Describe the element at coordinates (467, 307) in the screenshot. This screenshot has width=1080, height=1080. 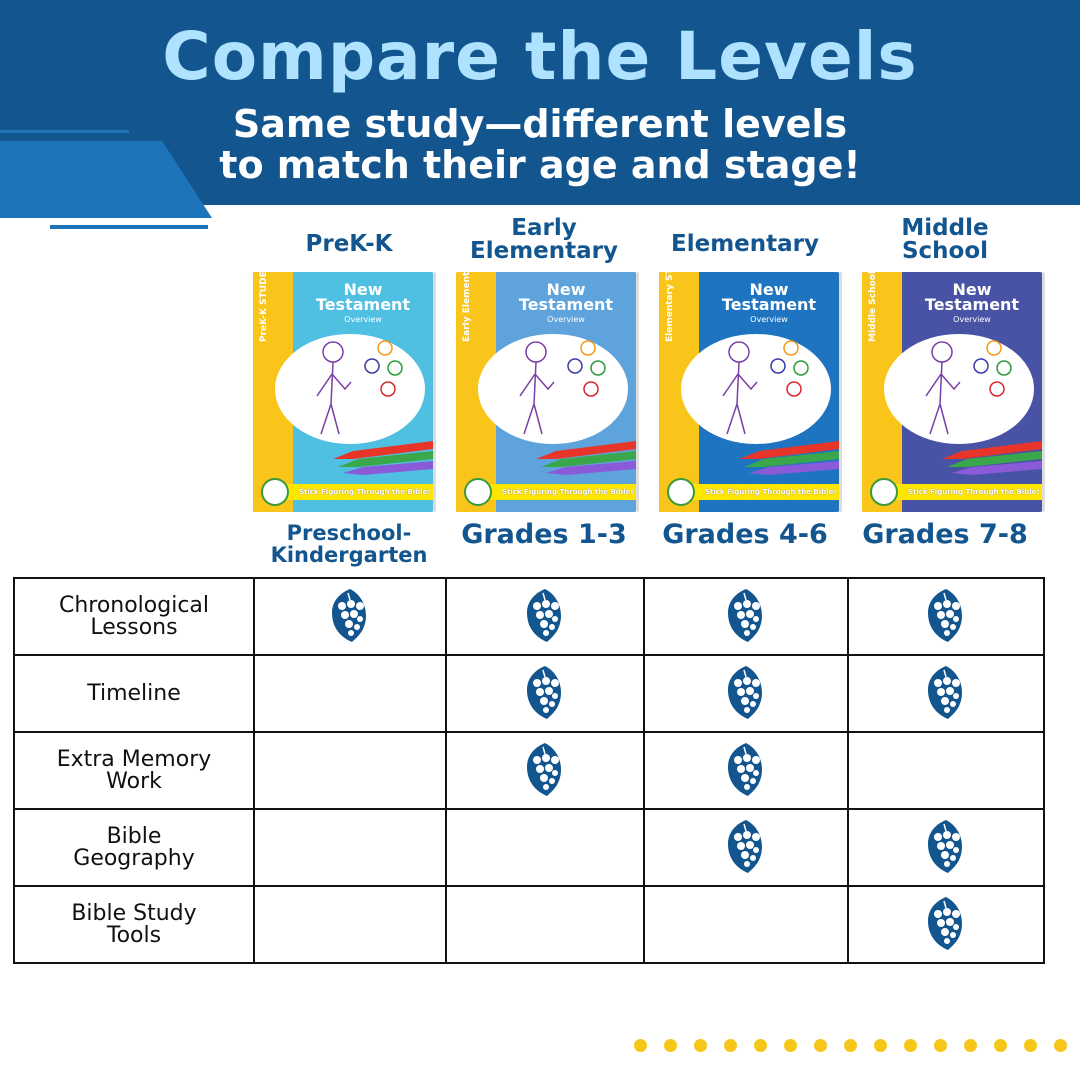
I see `cover-level-label: Early Elementary STUDENT` at that location.